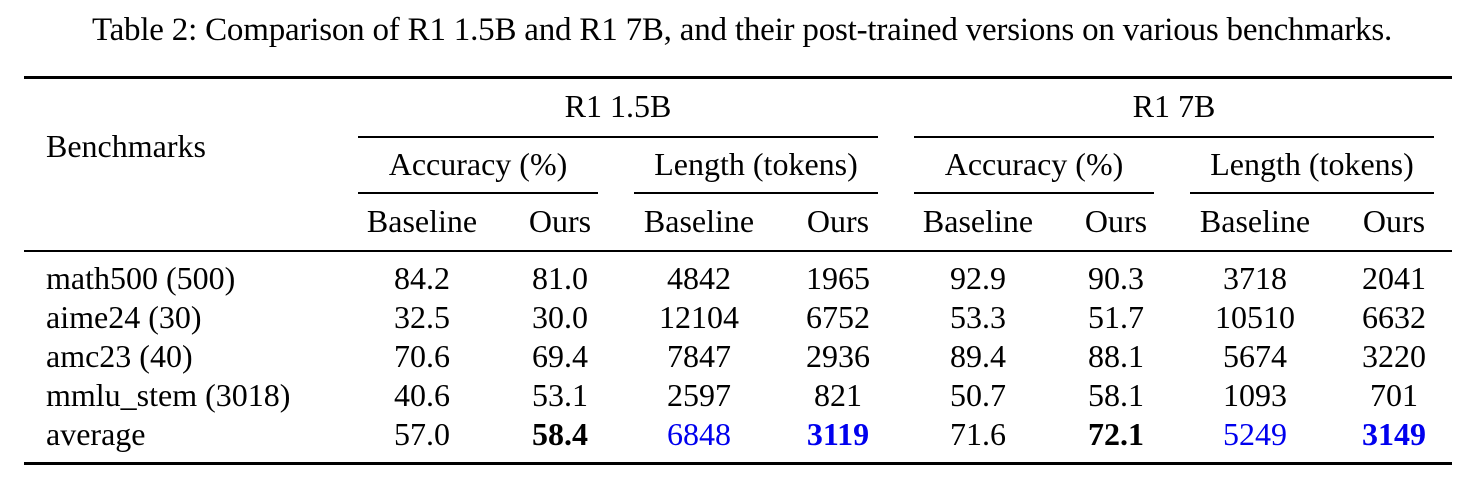 This screenshot has height=496, width=1484. Describe the element at coordinates (560, 317) in the screenshot. I see `table-cell: 30.0` at that location.